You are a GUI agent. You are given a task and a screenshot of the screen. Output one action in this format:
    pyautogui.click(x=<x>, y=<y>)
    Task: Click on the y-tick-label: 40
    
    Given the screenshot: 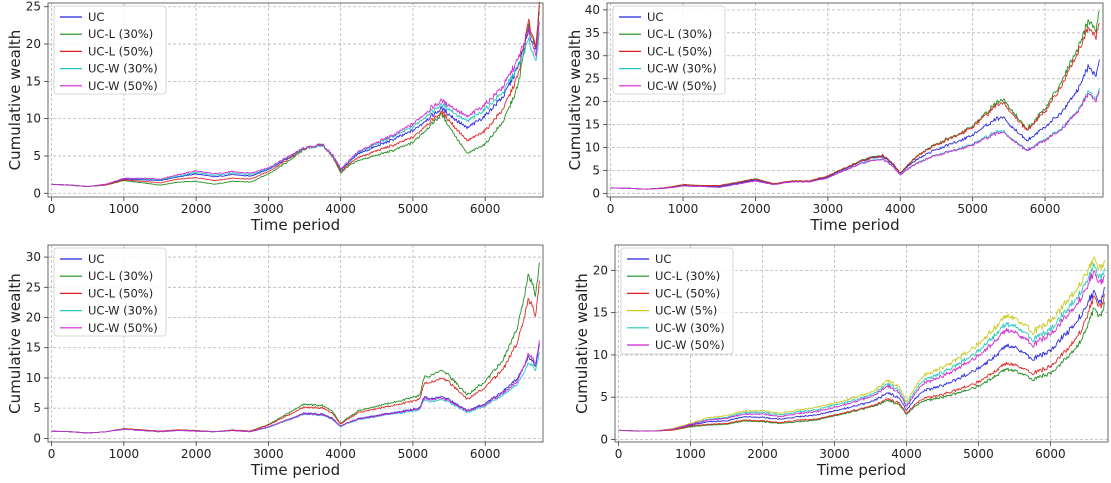 What is the action you would take?
    pyautogui.click(x=592, y=10)
    